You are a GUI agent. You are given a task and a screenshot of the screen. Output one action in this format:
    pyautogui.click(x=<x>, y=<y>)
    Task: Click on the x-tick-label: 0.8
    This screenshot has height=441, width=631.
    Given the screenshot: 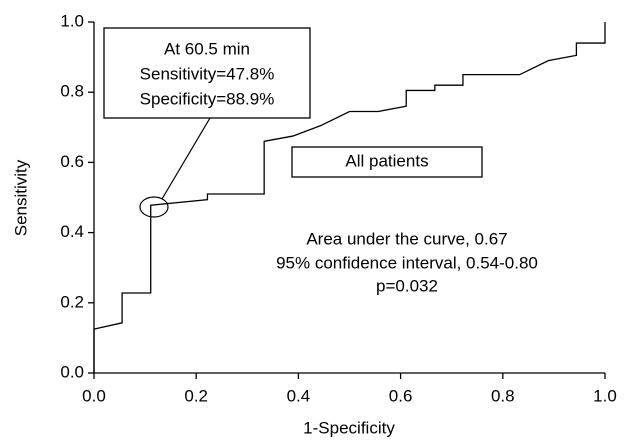 What is the action you would take?
    pyautogui.click(x=503, y=395)
    